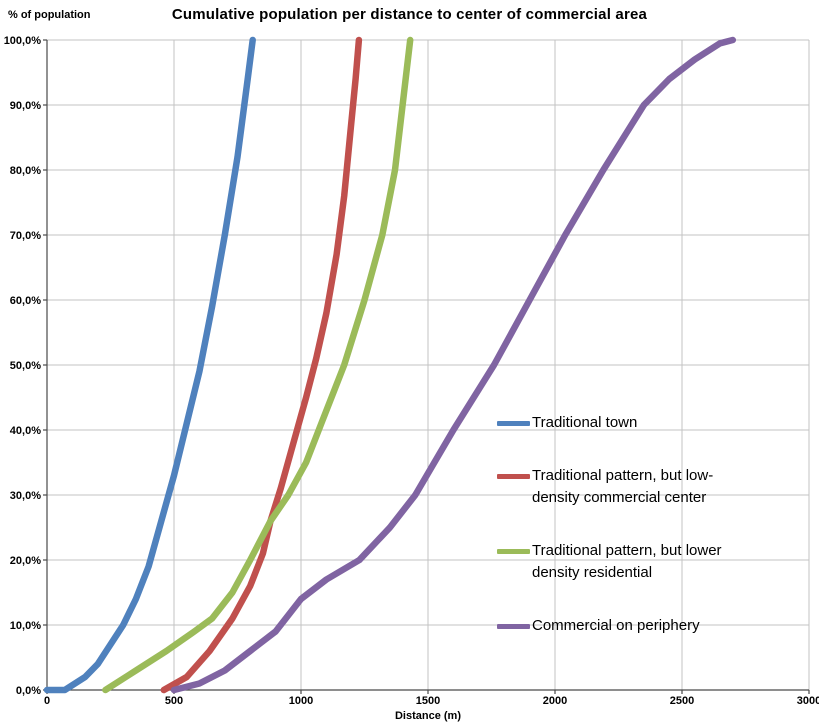 The height and width of the screenshot is (727, 819). What do you see at coordinates (25, 106) in the screenshot?
I see `y-tick-label: 90,0%` at bounding box center [25, 106].